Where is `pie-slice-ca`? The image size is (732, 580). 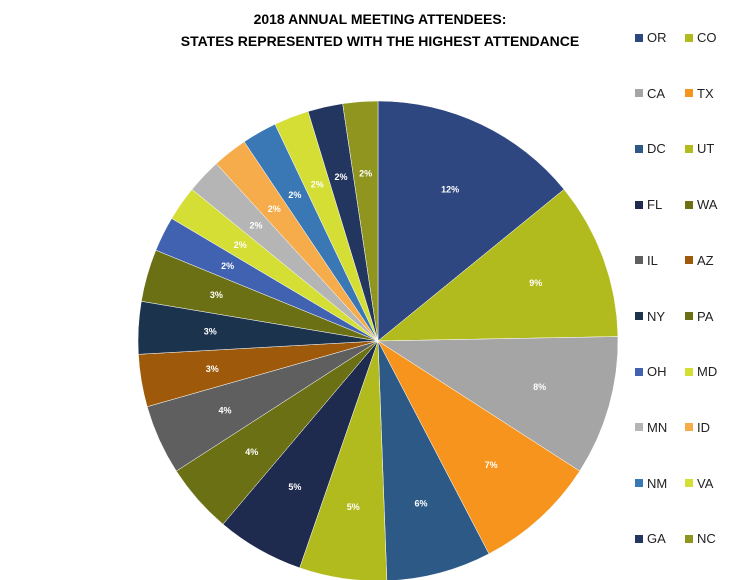 pie-slice-ca is located at coordinates (498, 404).